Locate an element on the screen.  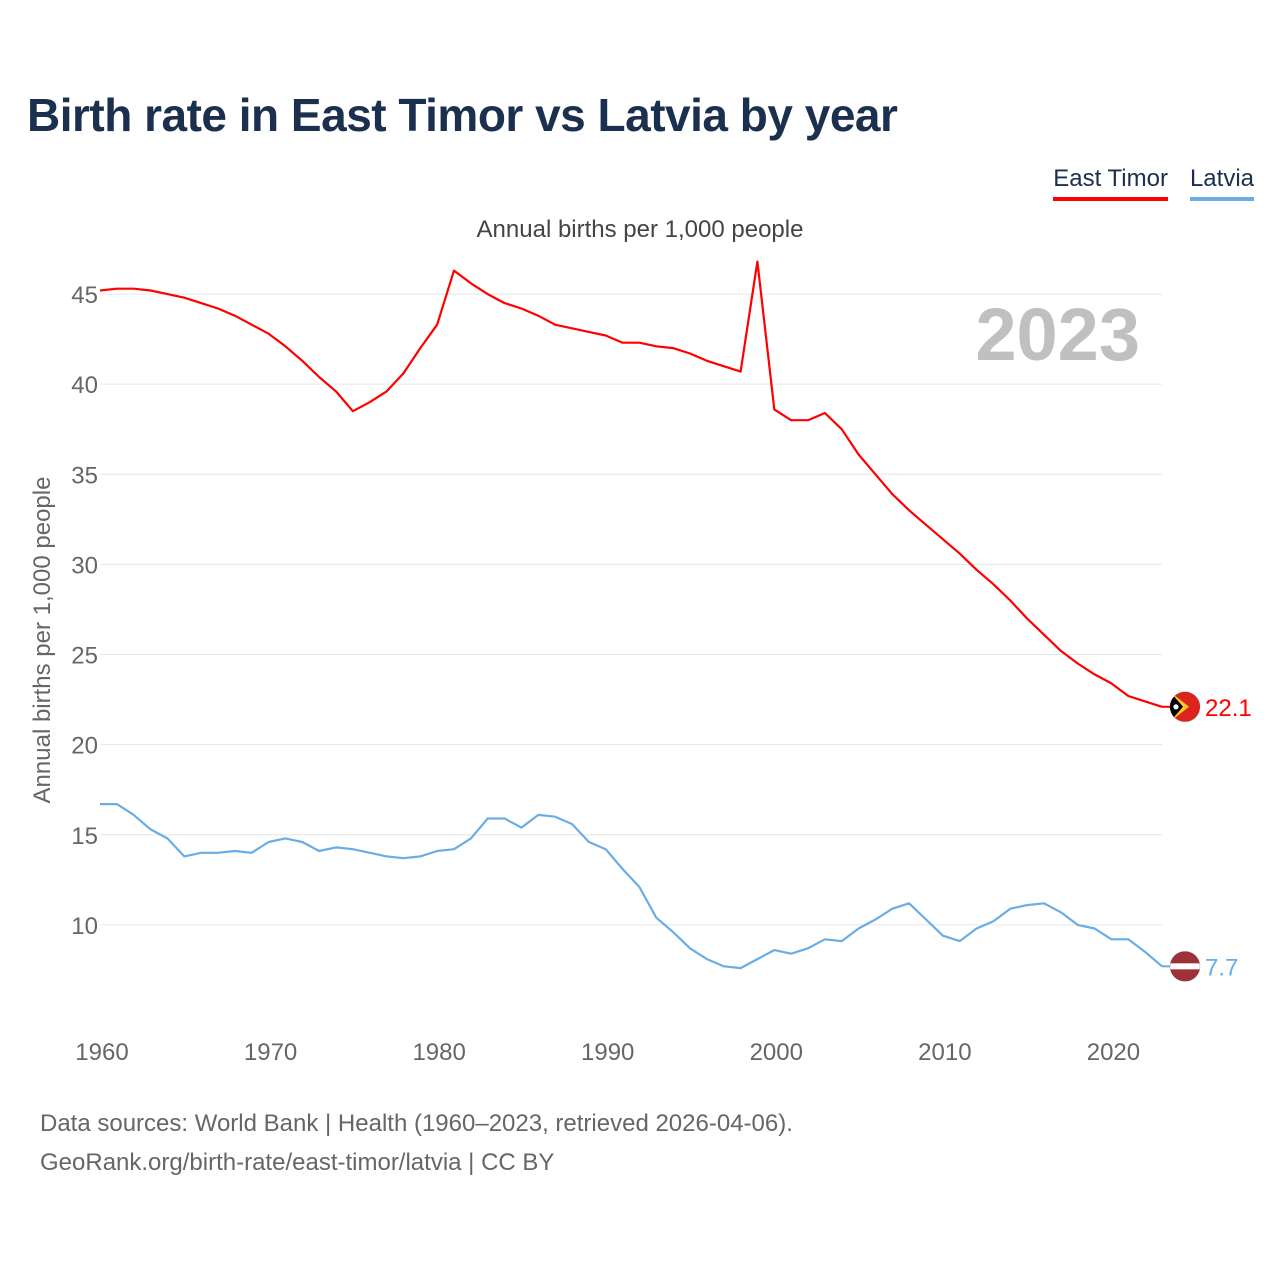
y-tick-labels: 10 15 20 25 30 35 40 45 is located at coordinates (84, 611).